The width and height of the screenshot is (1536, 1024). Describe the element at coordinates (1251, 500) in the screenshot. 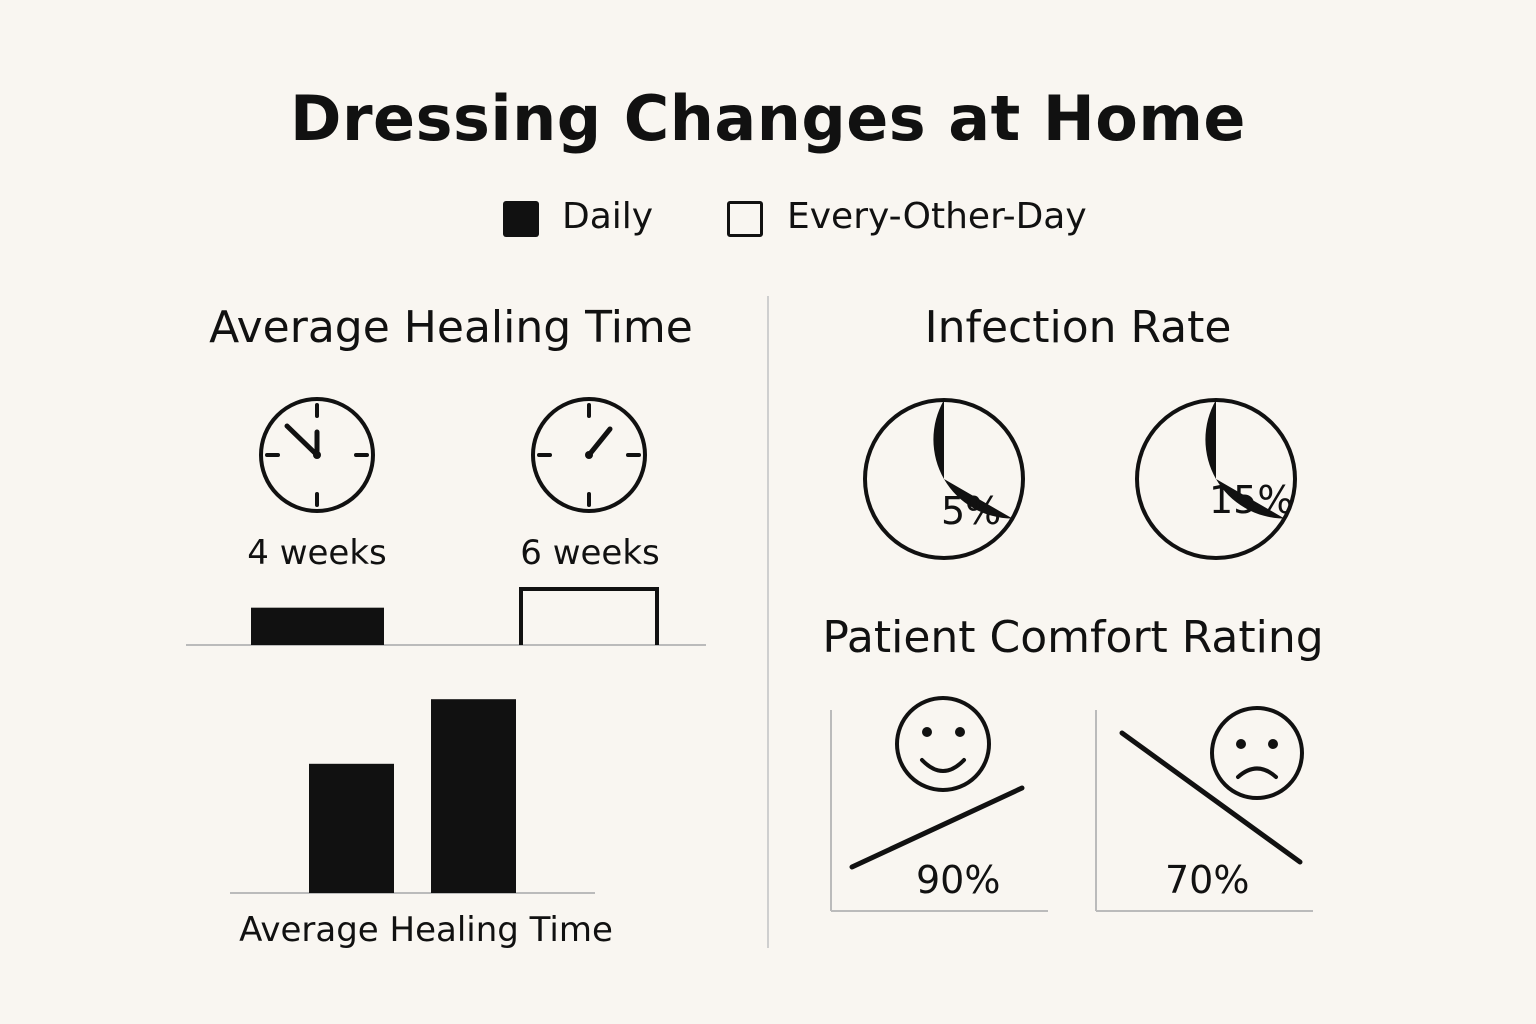

I see `infection-rate-label-every-other-day: 15%` at that location.